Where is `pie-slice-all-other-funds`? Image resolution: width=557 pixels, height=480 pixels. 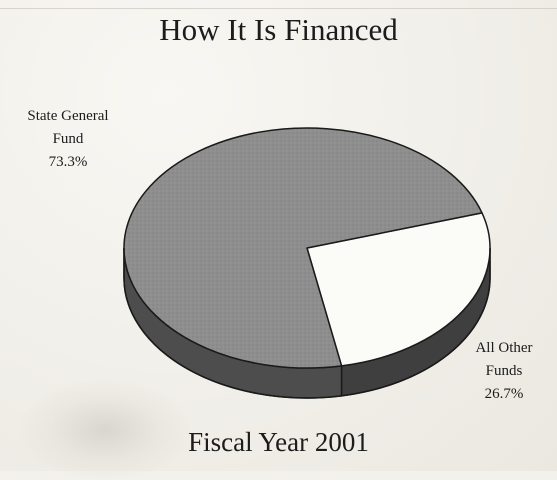
pie-slice-all-other-funds is located at coordinates (398, 289).